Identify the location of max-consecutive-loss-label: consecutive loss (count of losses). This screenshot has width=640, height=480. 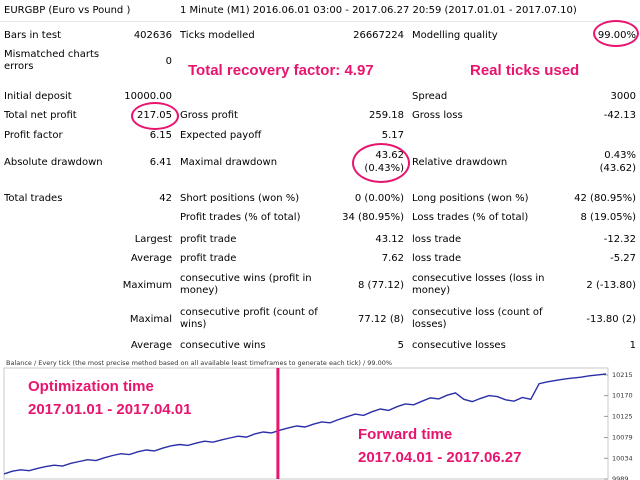
(477, 318).